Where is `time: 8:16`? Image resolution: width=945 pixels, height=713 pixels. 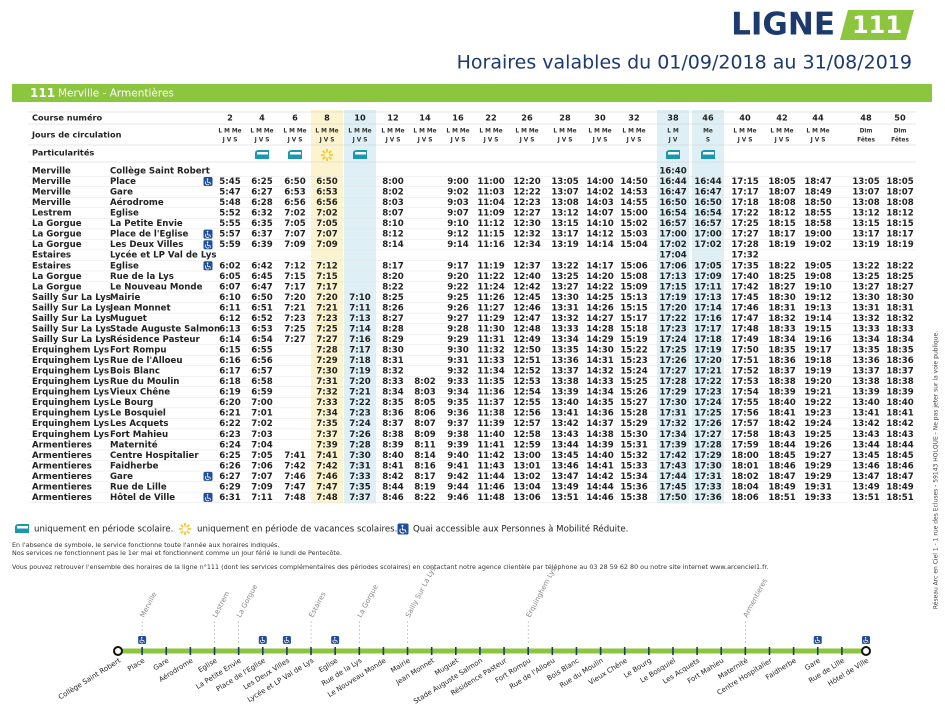 time: 8:16 is located at coordinates (424, 466).